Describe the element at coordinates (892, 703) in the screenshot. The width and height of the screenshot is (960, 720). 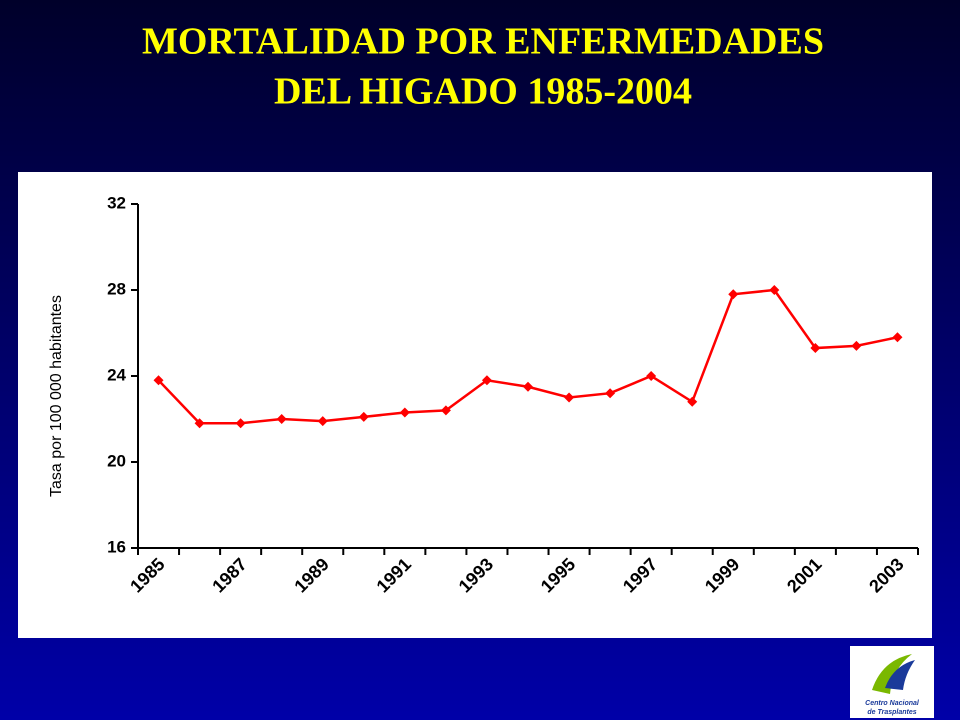
I see `logo-text: Centro Nacional` at that location.